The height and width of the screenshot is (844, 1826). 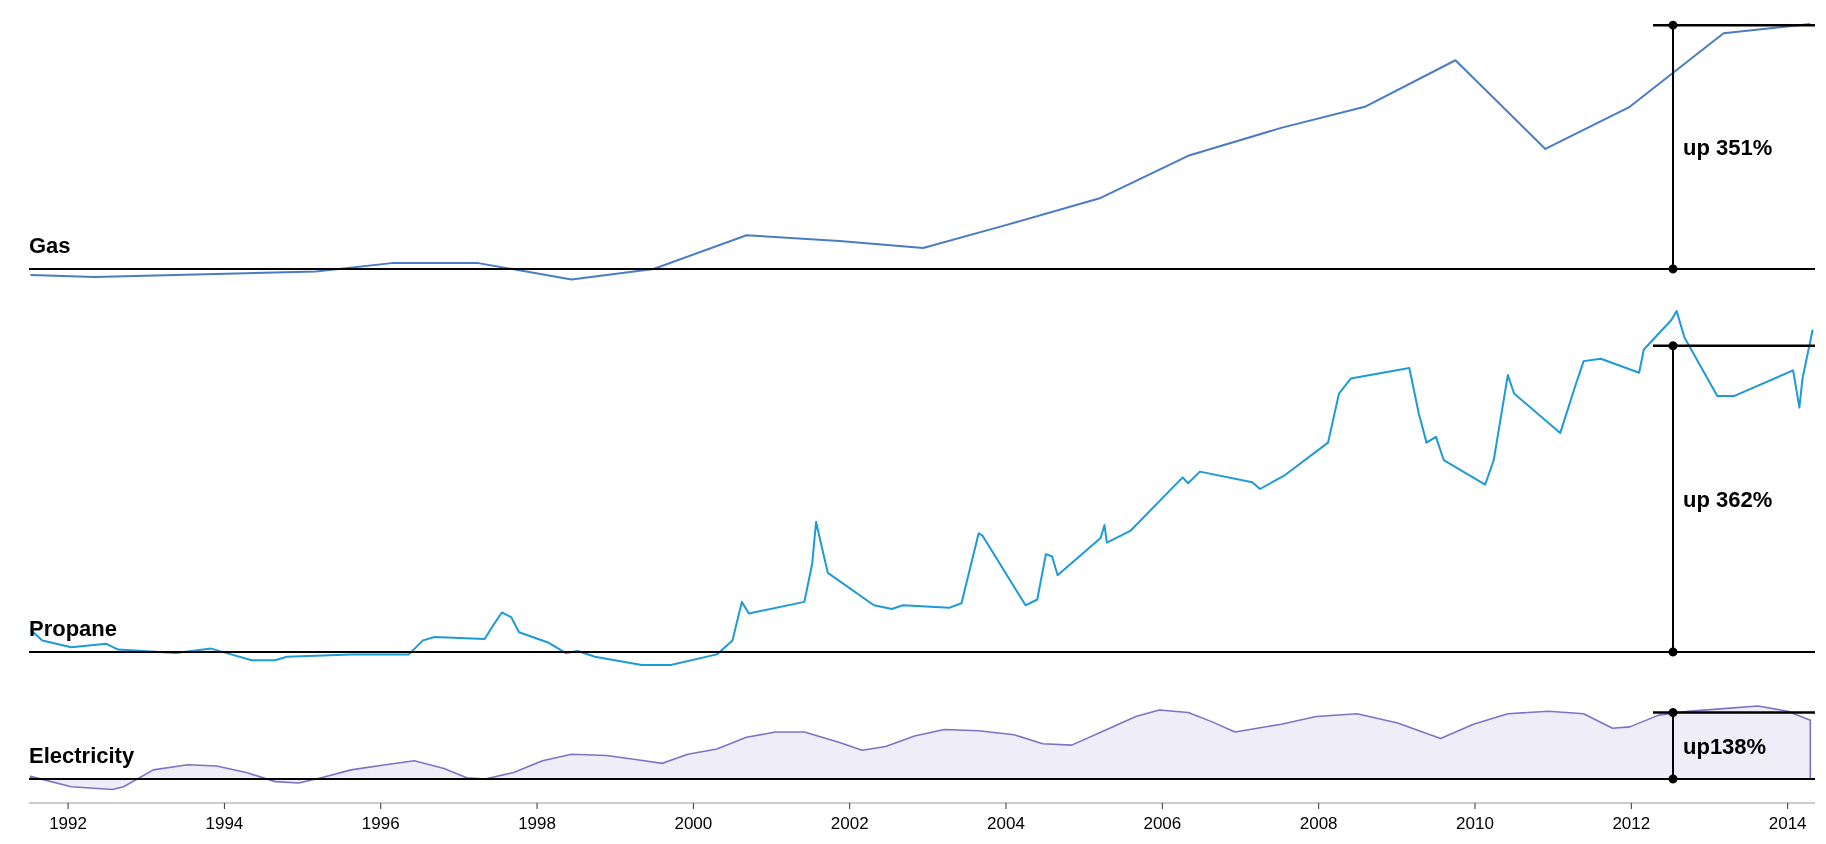 I want to click on x-tick-label: 1996, so click(x=380, y=823).